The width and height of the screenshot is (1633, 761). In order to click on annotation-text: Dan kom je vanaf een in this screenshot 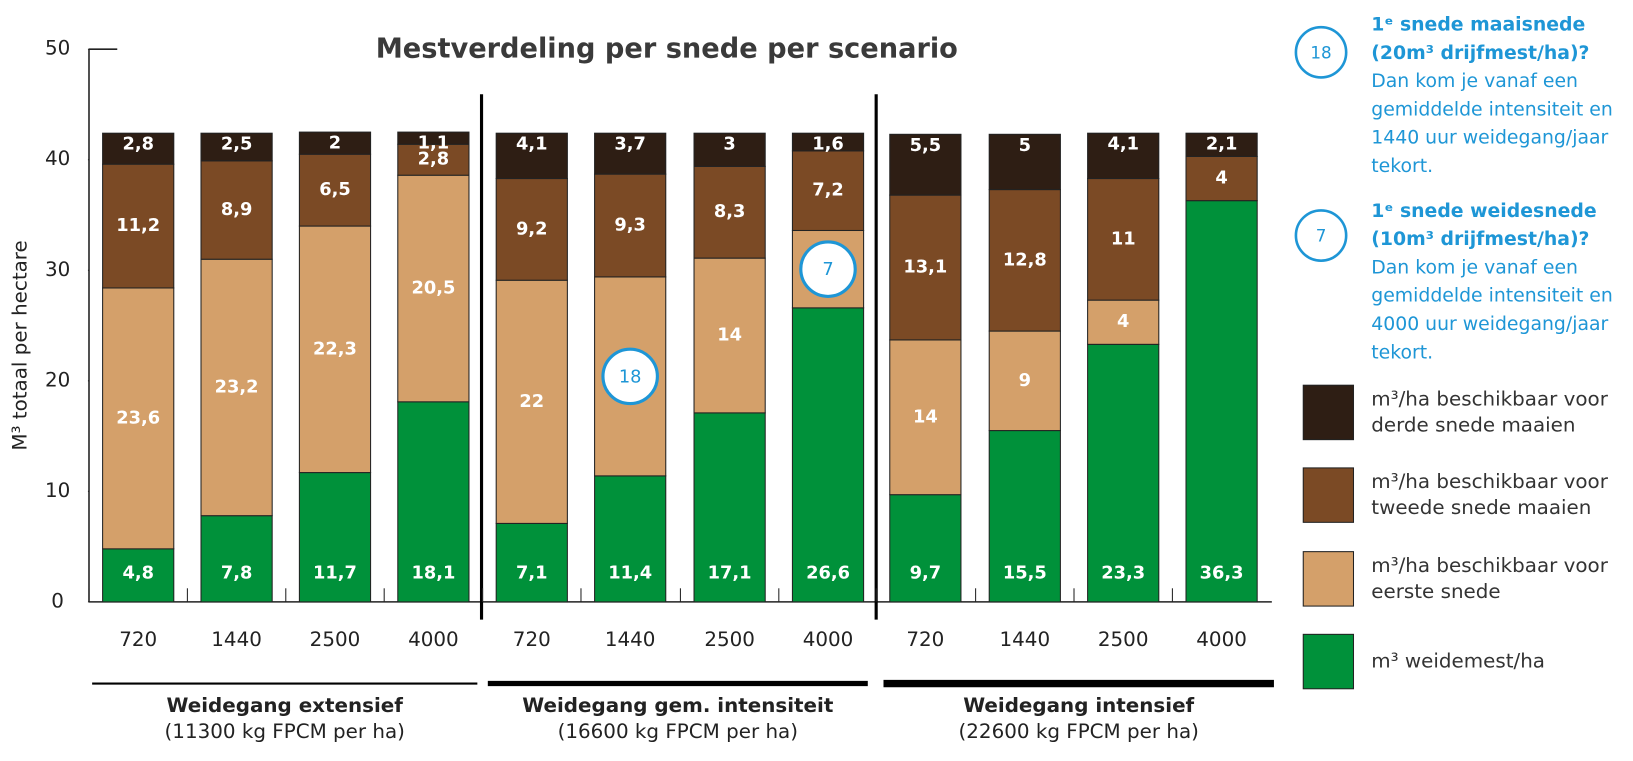, I will do `click(1474, 81)`.